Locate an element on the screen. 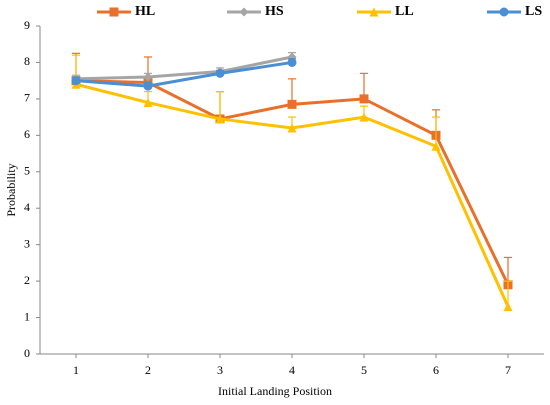  y-tick-label: 9 is located at coordinates (27, 25).